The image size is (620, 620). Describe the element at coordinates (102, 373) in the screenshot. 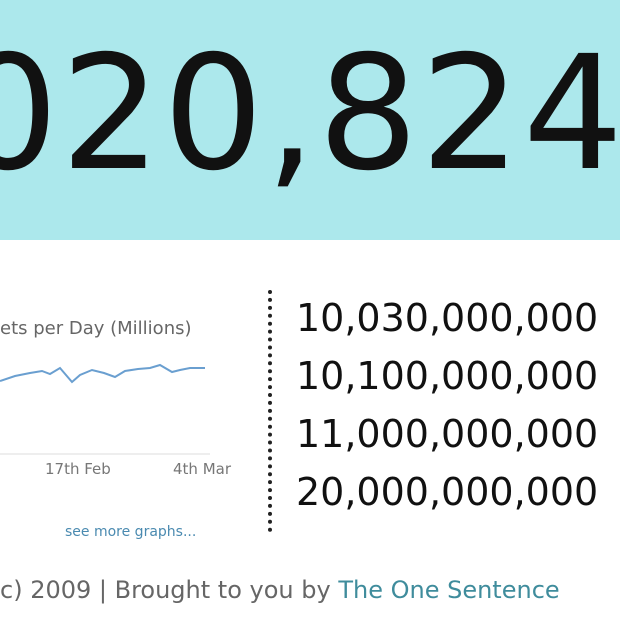

I see `graph-line` at that location.